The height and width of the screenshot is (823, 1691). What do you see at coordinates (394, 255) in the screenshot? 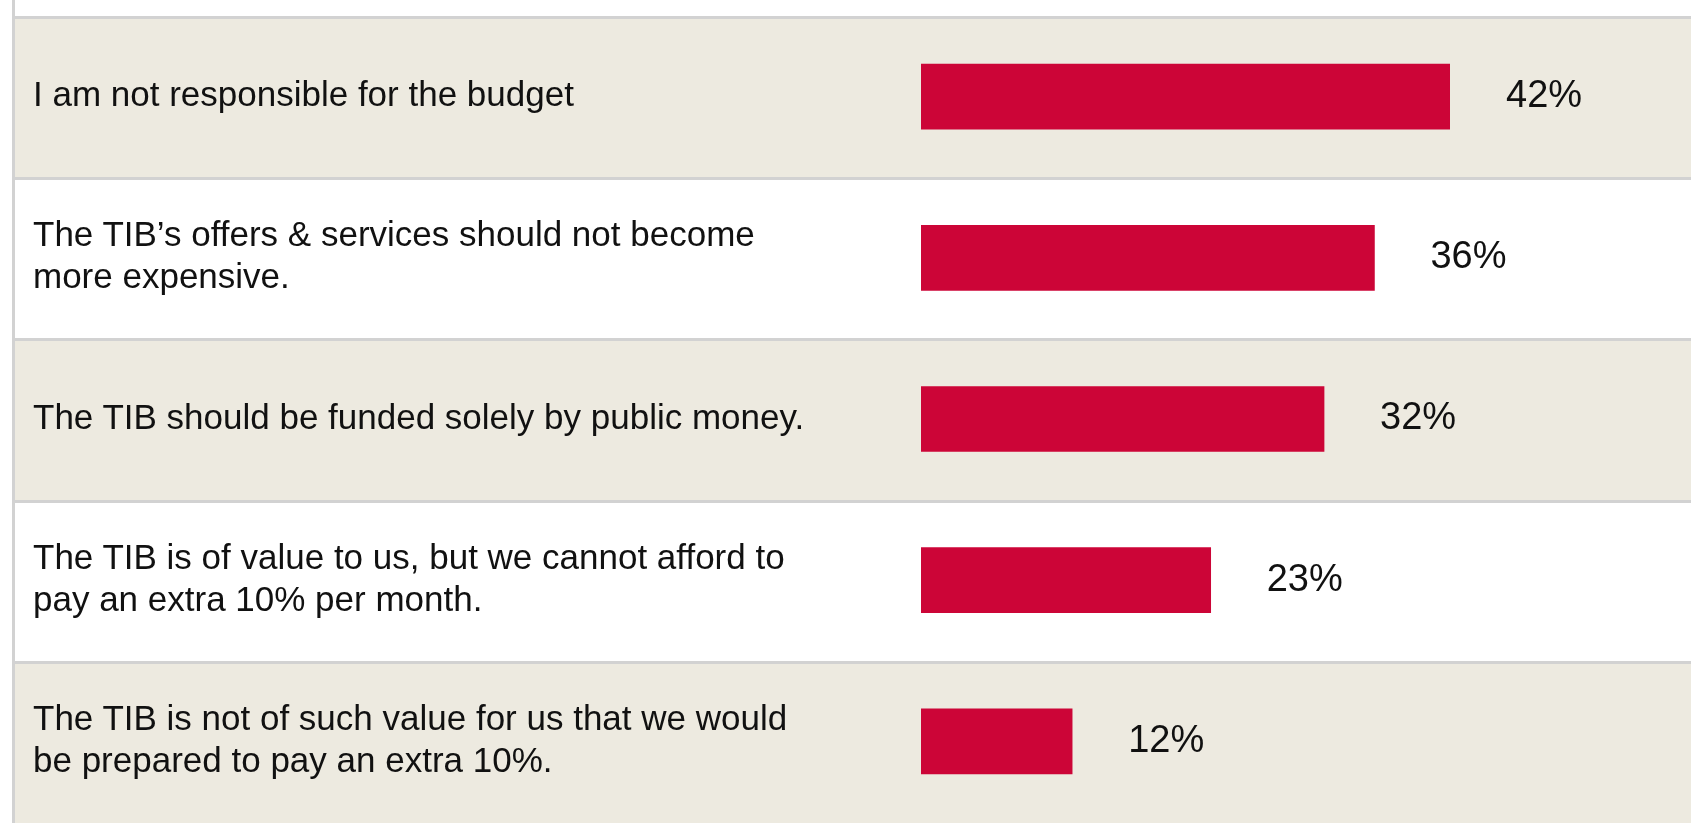
I see `y-tick-label: The TIB’s offers & services should not become more expensive.` at bounding box center [394, 255].